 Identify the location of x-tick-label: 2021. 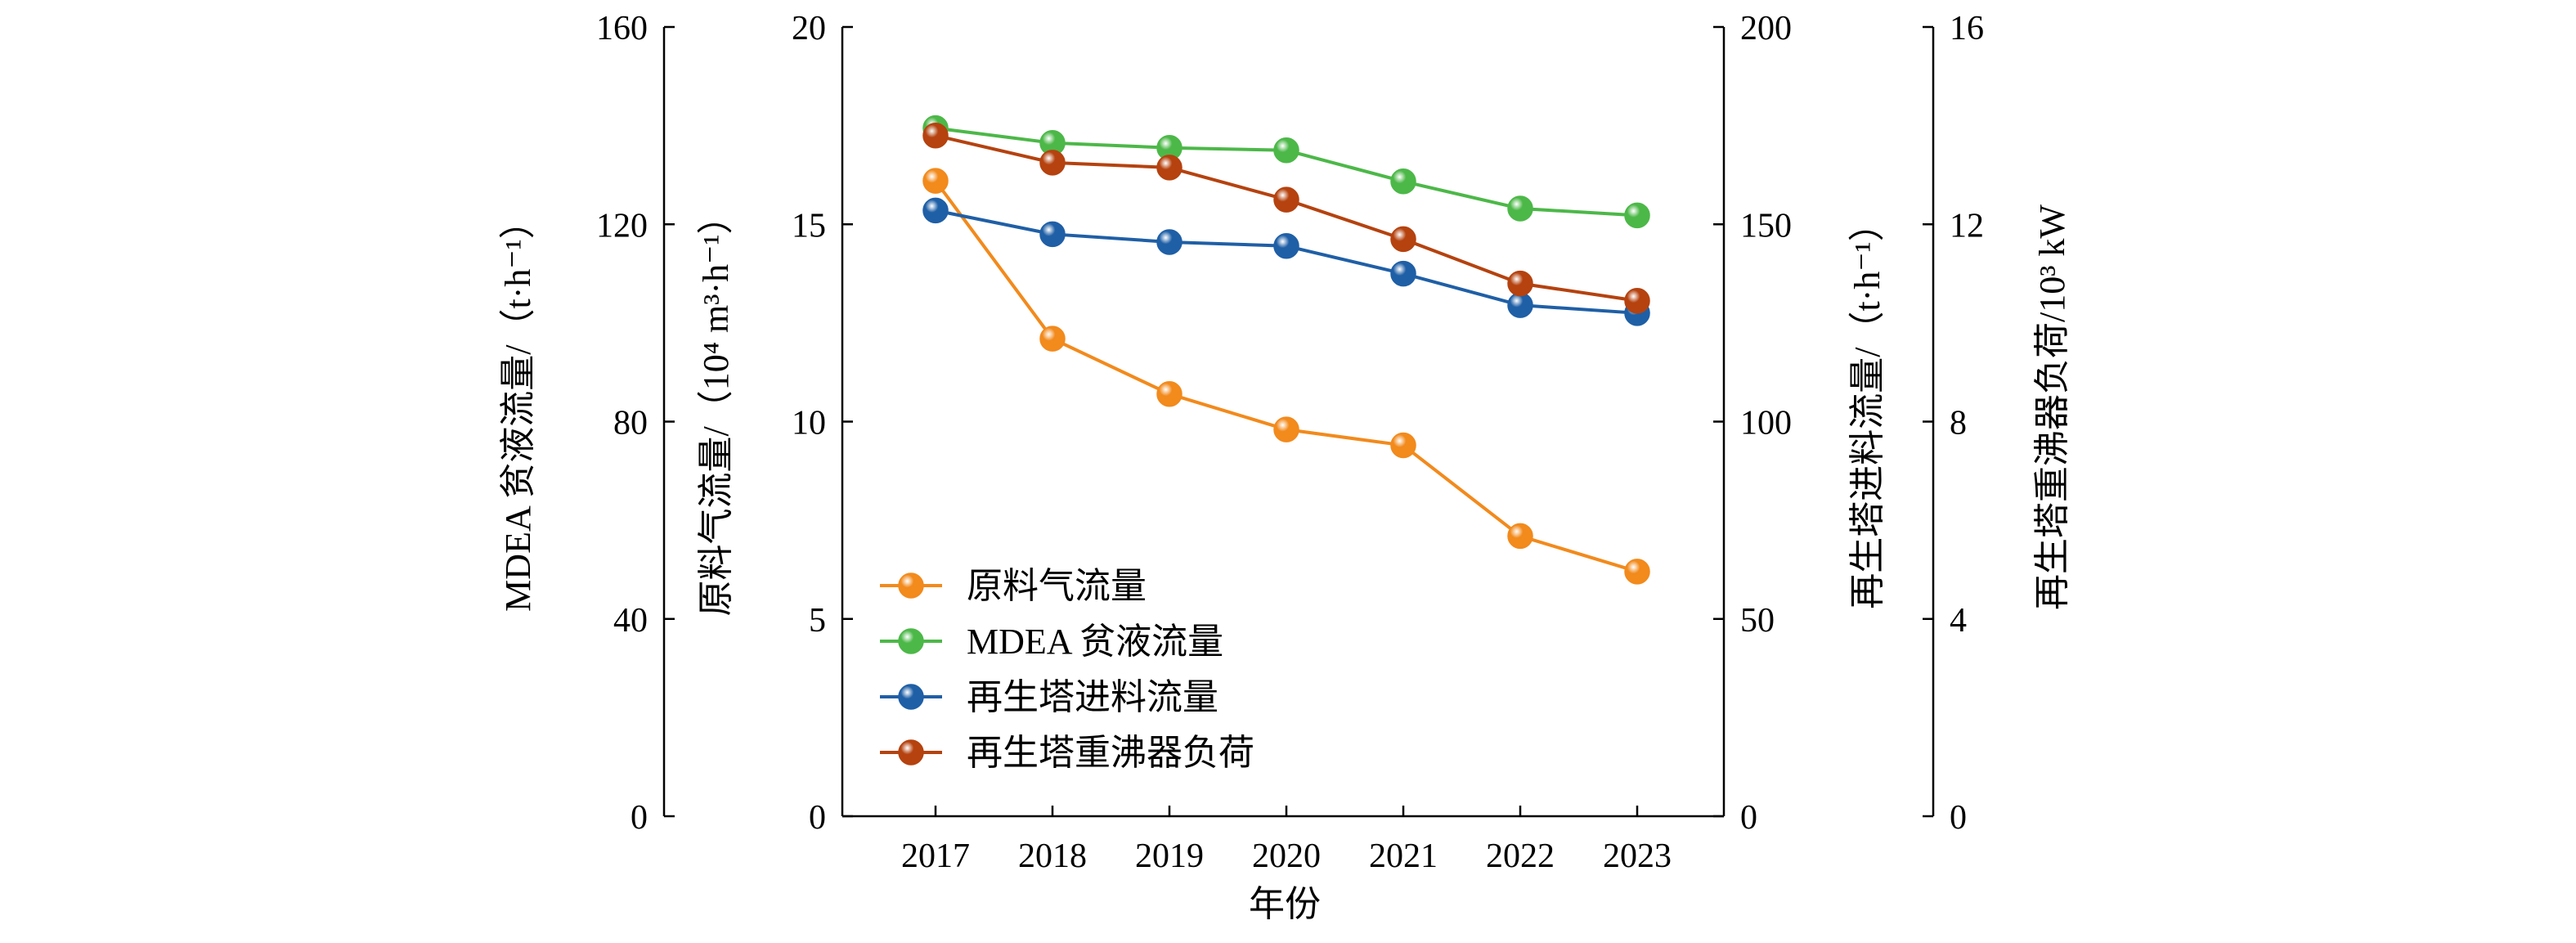
(1403, 856).